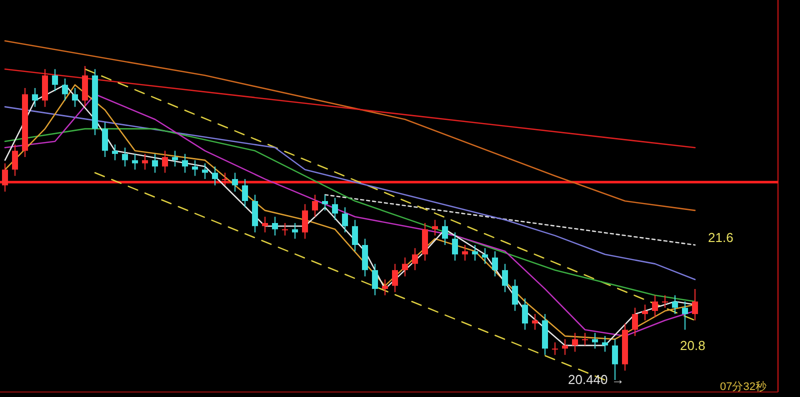 The image size is (800, 397). What do you see at coordinates (693, 345) in the screenshot?
I see `annotation: 20.8` at bounding box center [693, 345].